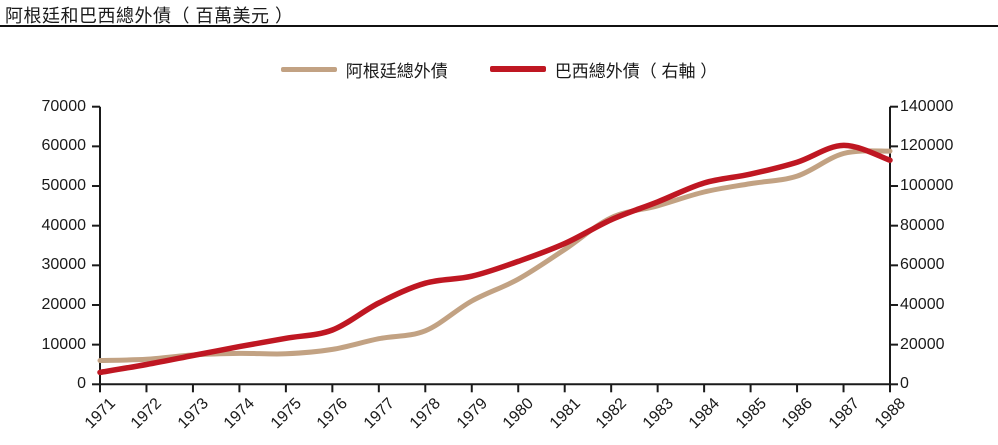 This screenshot has width=998, height=445. I want to click on chart-legend: 阿根廷總外債 巴西總外債（ 右軸 ）, so click(499, 69).